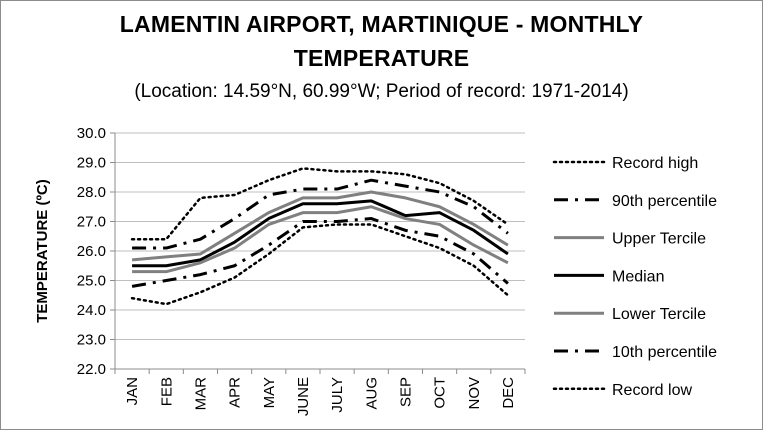  Describe the element at coordinates (652, 390) in the screenshot. I see `legend-label: Record low` at that location.